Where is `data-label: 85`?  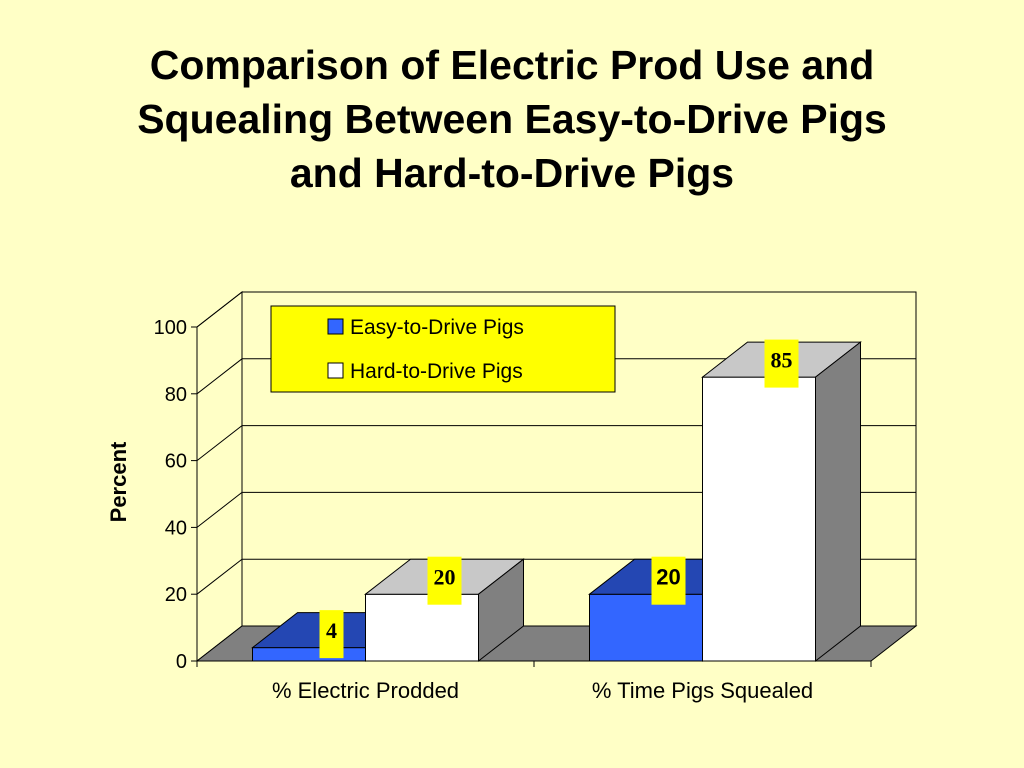 data-label: 85 is located at coordinates (781, 363).